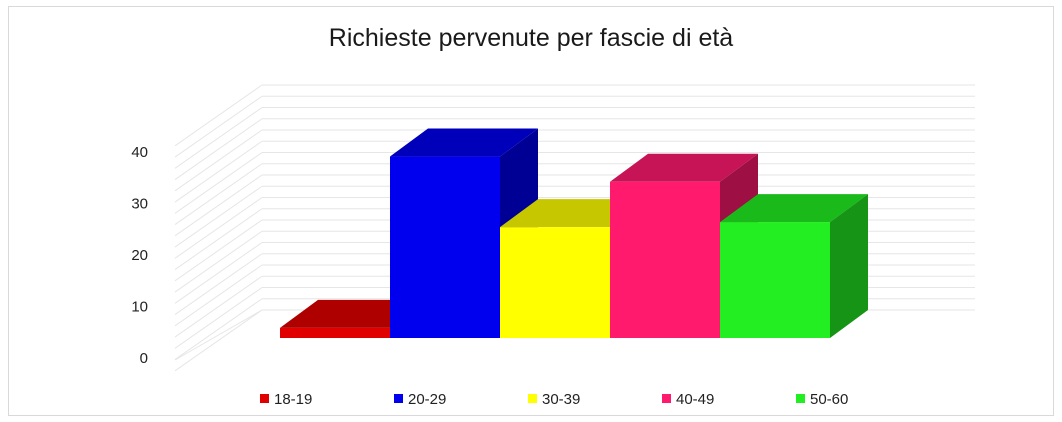 The height and width of the screenshot is (422, 1062). Describe the element at coordinates (144, 358) in the screenshot. I see `y-tick-label: 0` at that location.